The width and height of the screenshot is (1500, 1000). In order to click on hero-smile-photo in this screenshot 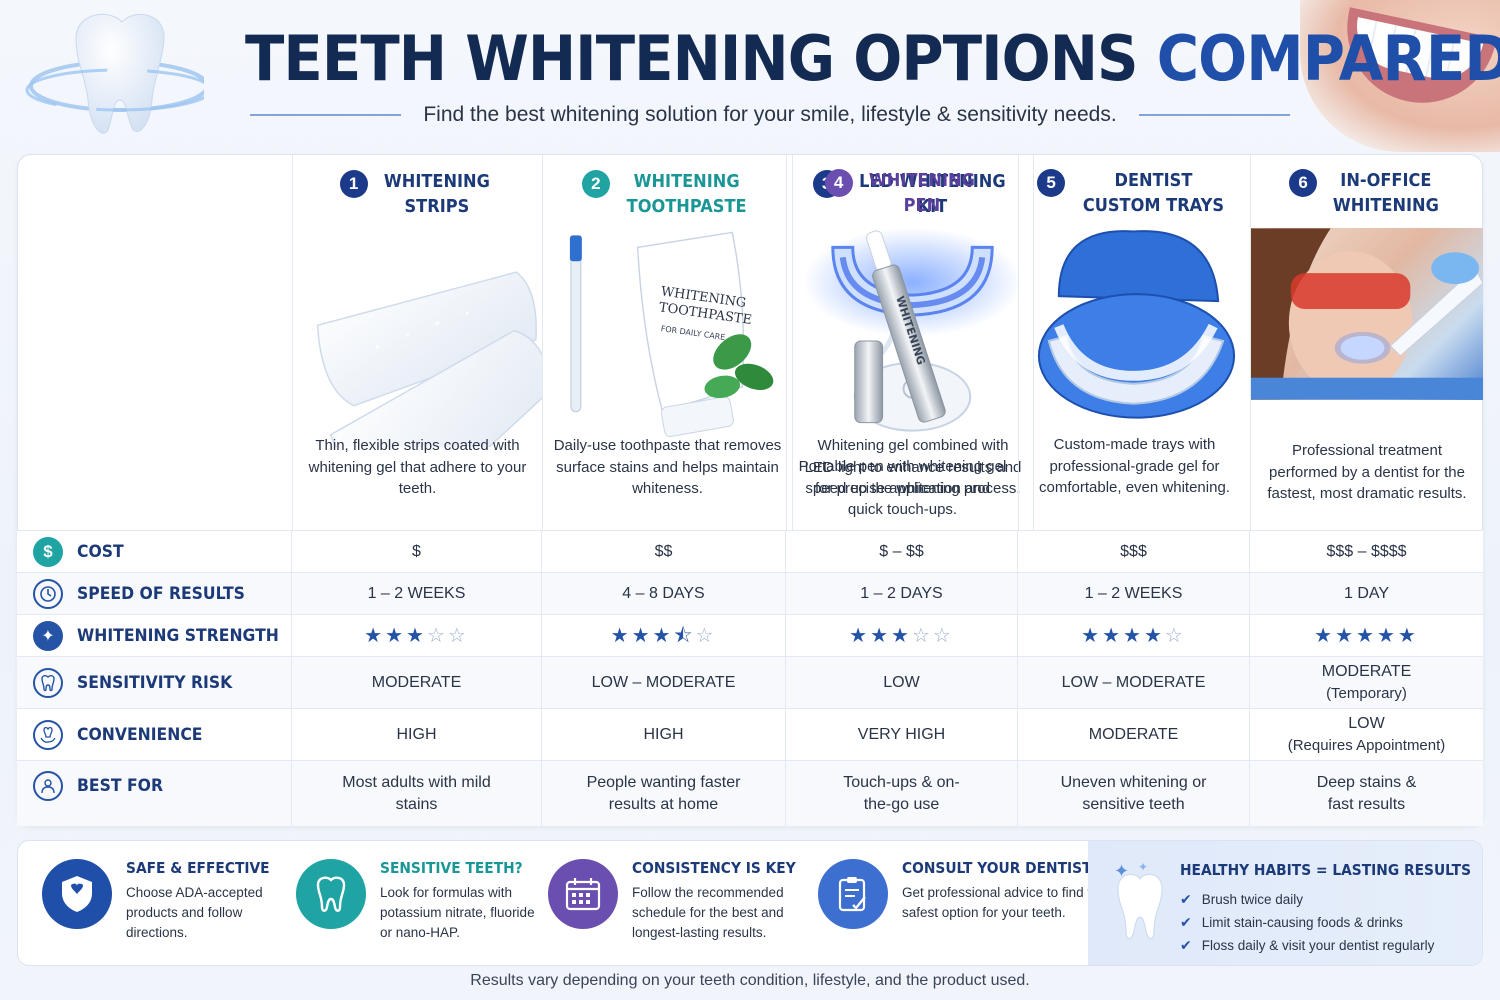, I will do `click(1400, 76)`.